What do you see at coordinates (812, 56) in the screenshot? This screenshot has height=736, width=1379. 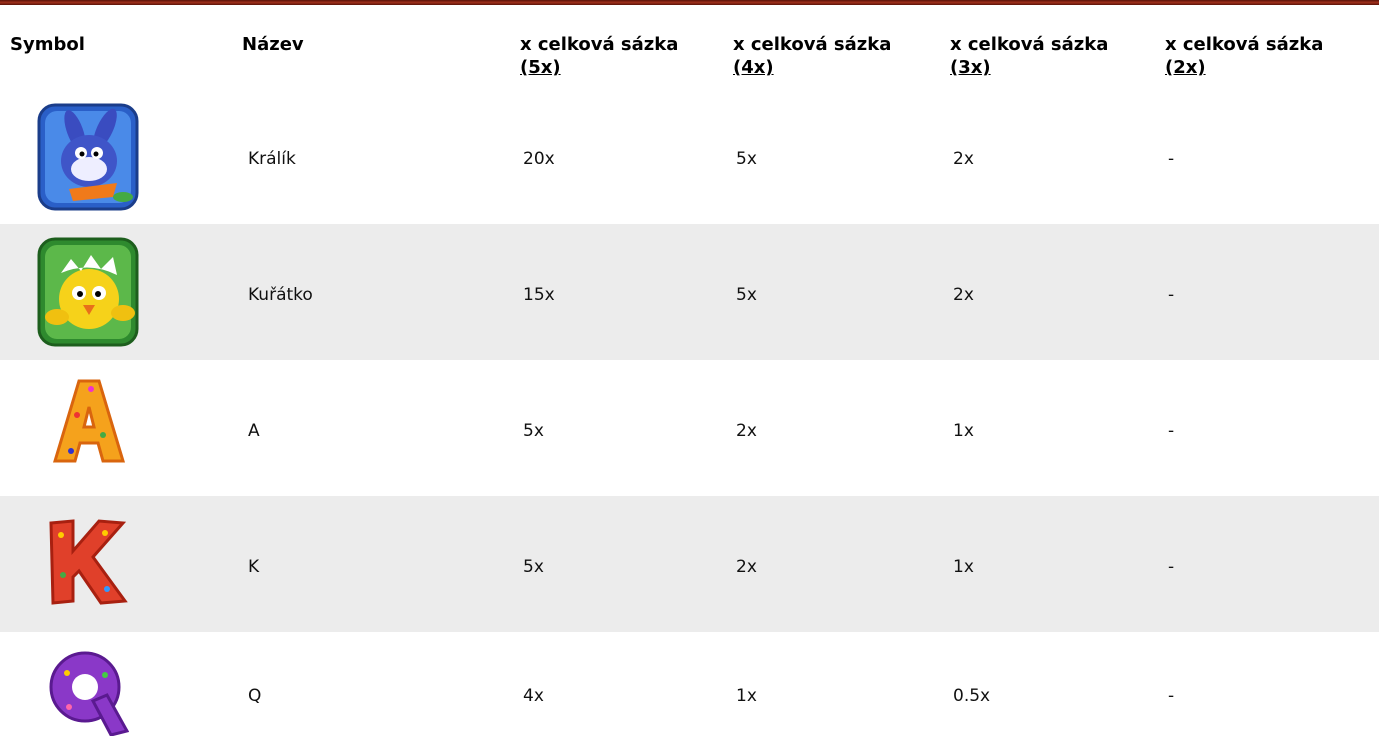 I see `header-cell: x celková sázka (4x)` at bounding box center [812, 56].